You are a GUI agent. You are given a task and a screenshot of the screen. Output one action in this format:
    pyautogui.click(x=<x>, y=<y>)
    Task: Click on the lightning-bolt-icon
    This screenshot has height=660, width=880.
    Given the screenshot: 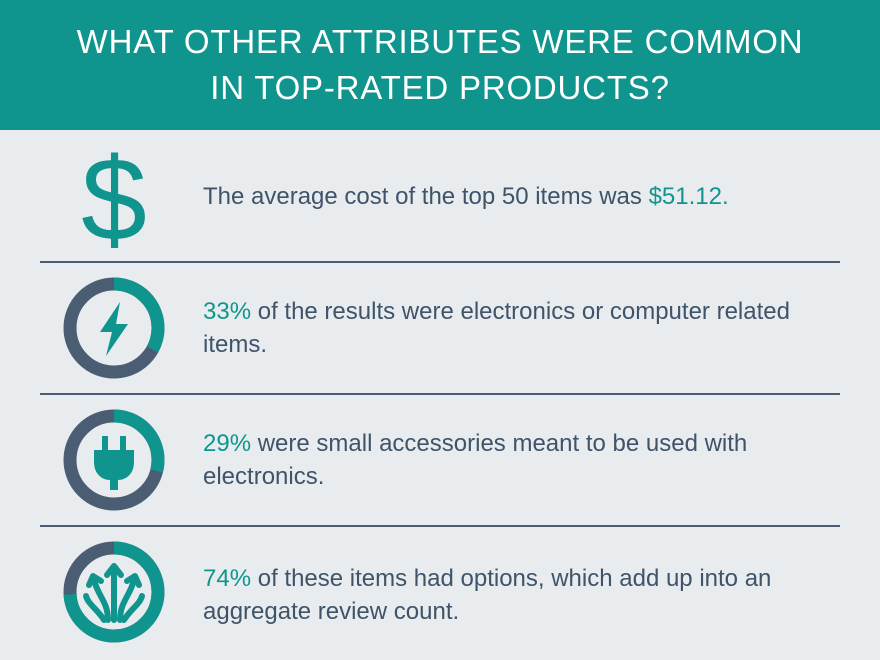 What is the action you would take?
    pyautogui.click(x=114, y=329)
    